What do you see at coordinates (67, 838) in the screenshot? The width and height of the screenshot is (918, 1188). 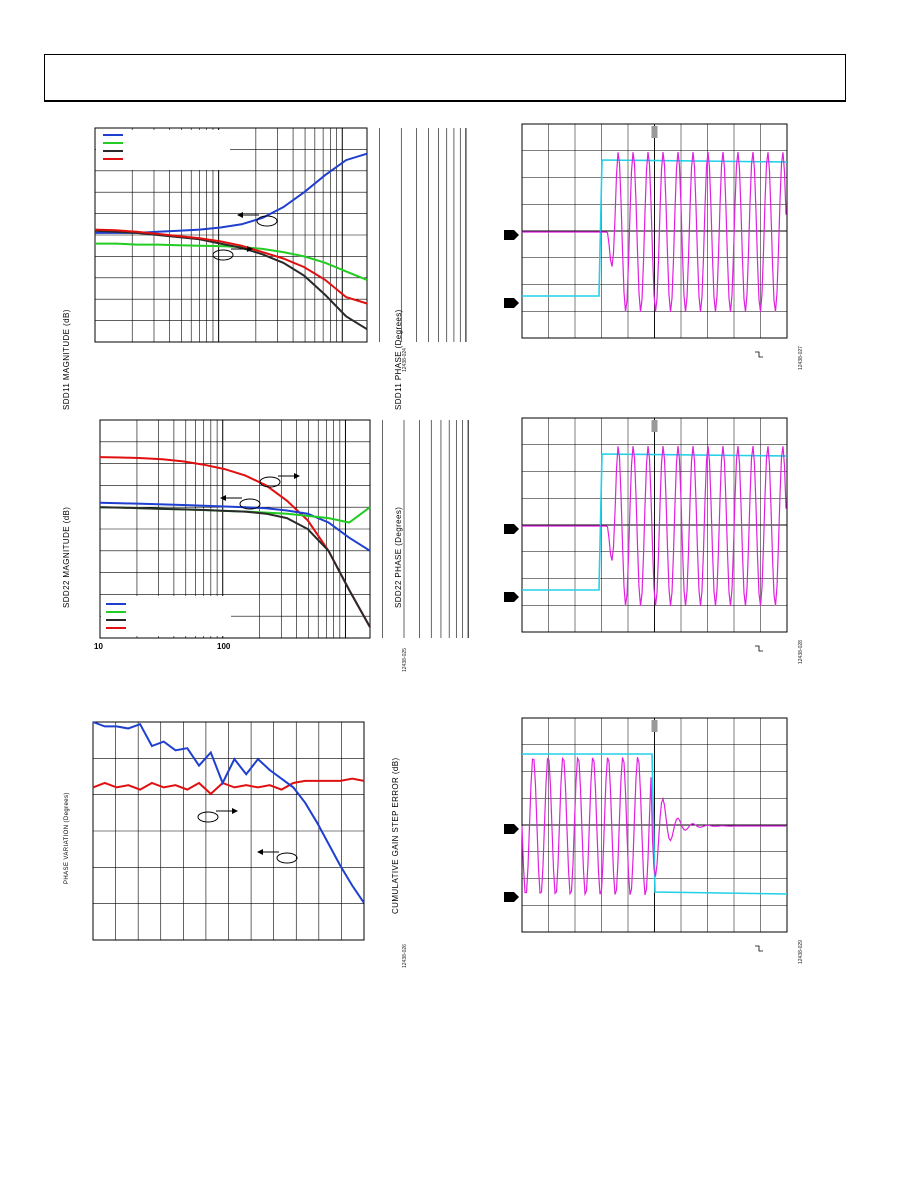 I see `chart-phase-variation-ylabel-left: PHASE VARIATION (Degrees)` at bounding box center [67, 838].